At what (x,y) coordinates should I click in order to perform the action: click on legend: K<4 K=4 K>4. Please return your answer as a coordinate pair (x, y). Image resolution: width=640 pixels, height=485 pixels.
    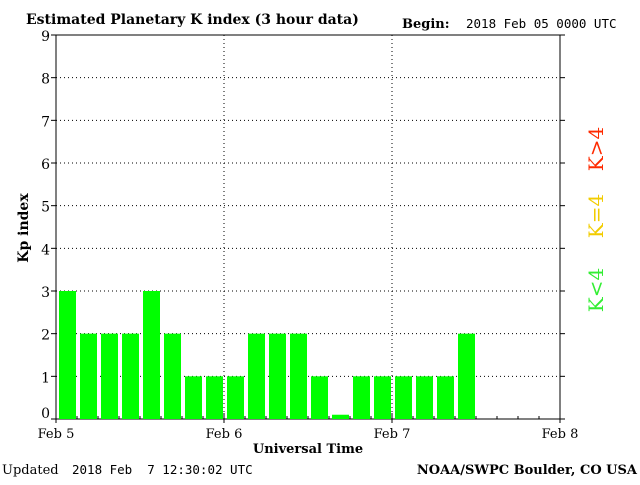
    Looking at the image, I should click on (596, 219).